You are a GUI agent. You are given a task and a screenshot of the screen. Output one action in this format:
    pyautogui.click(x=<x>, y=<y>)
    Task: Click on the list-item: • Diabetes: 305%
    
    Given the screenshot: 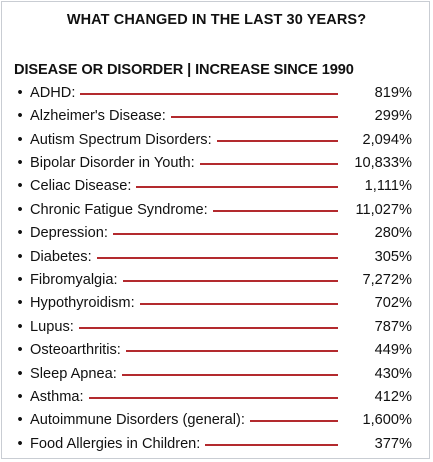 What is the action you would take?
    pyautogui.click(x=216, y=257)
    